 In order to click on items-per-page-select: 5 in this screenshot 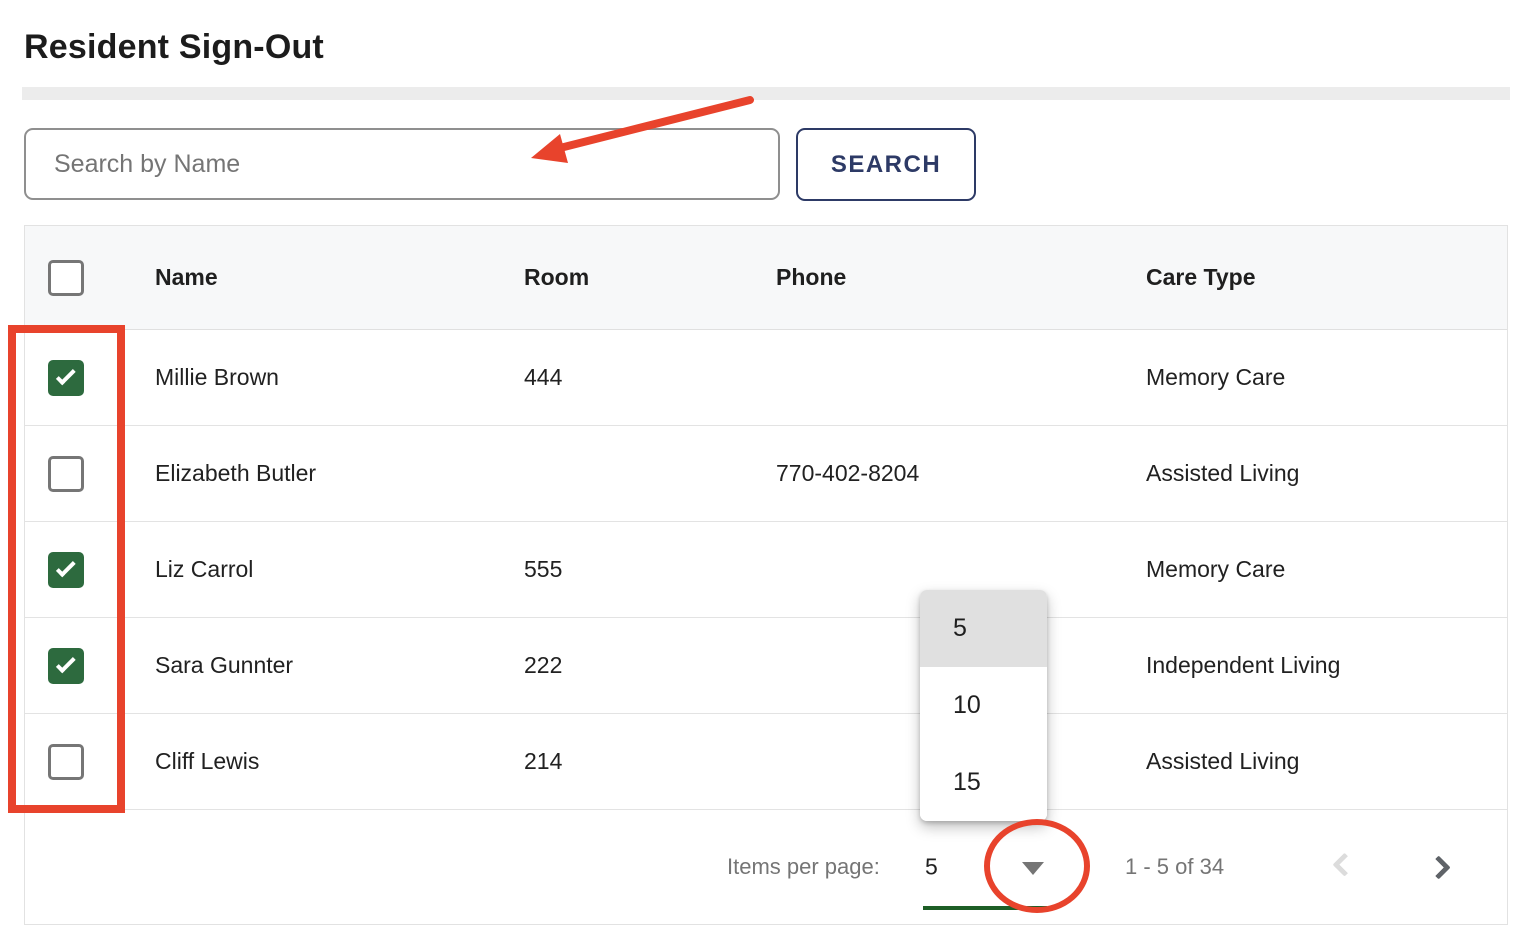, I will do `click(983, 867)`.